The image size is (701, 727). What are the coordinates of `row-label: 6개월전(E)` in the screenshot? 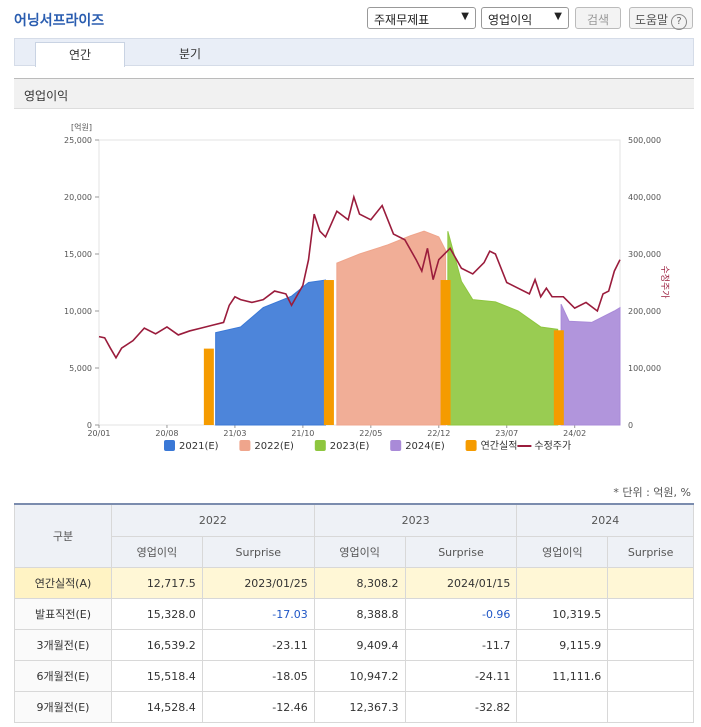 It's located at (63, 676).